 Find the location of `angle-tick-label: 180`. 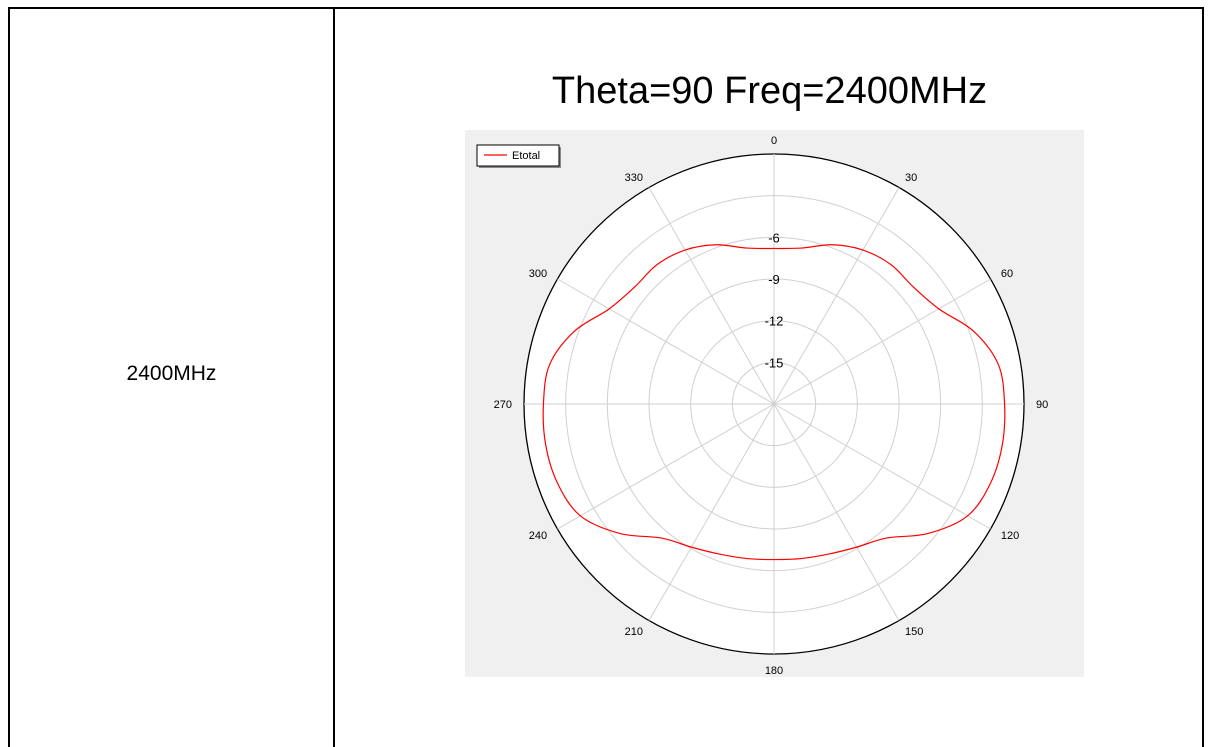

angle-tick-label: 180 is located at coordinates (774, 671).